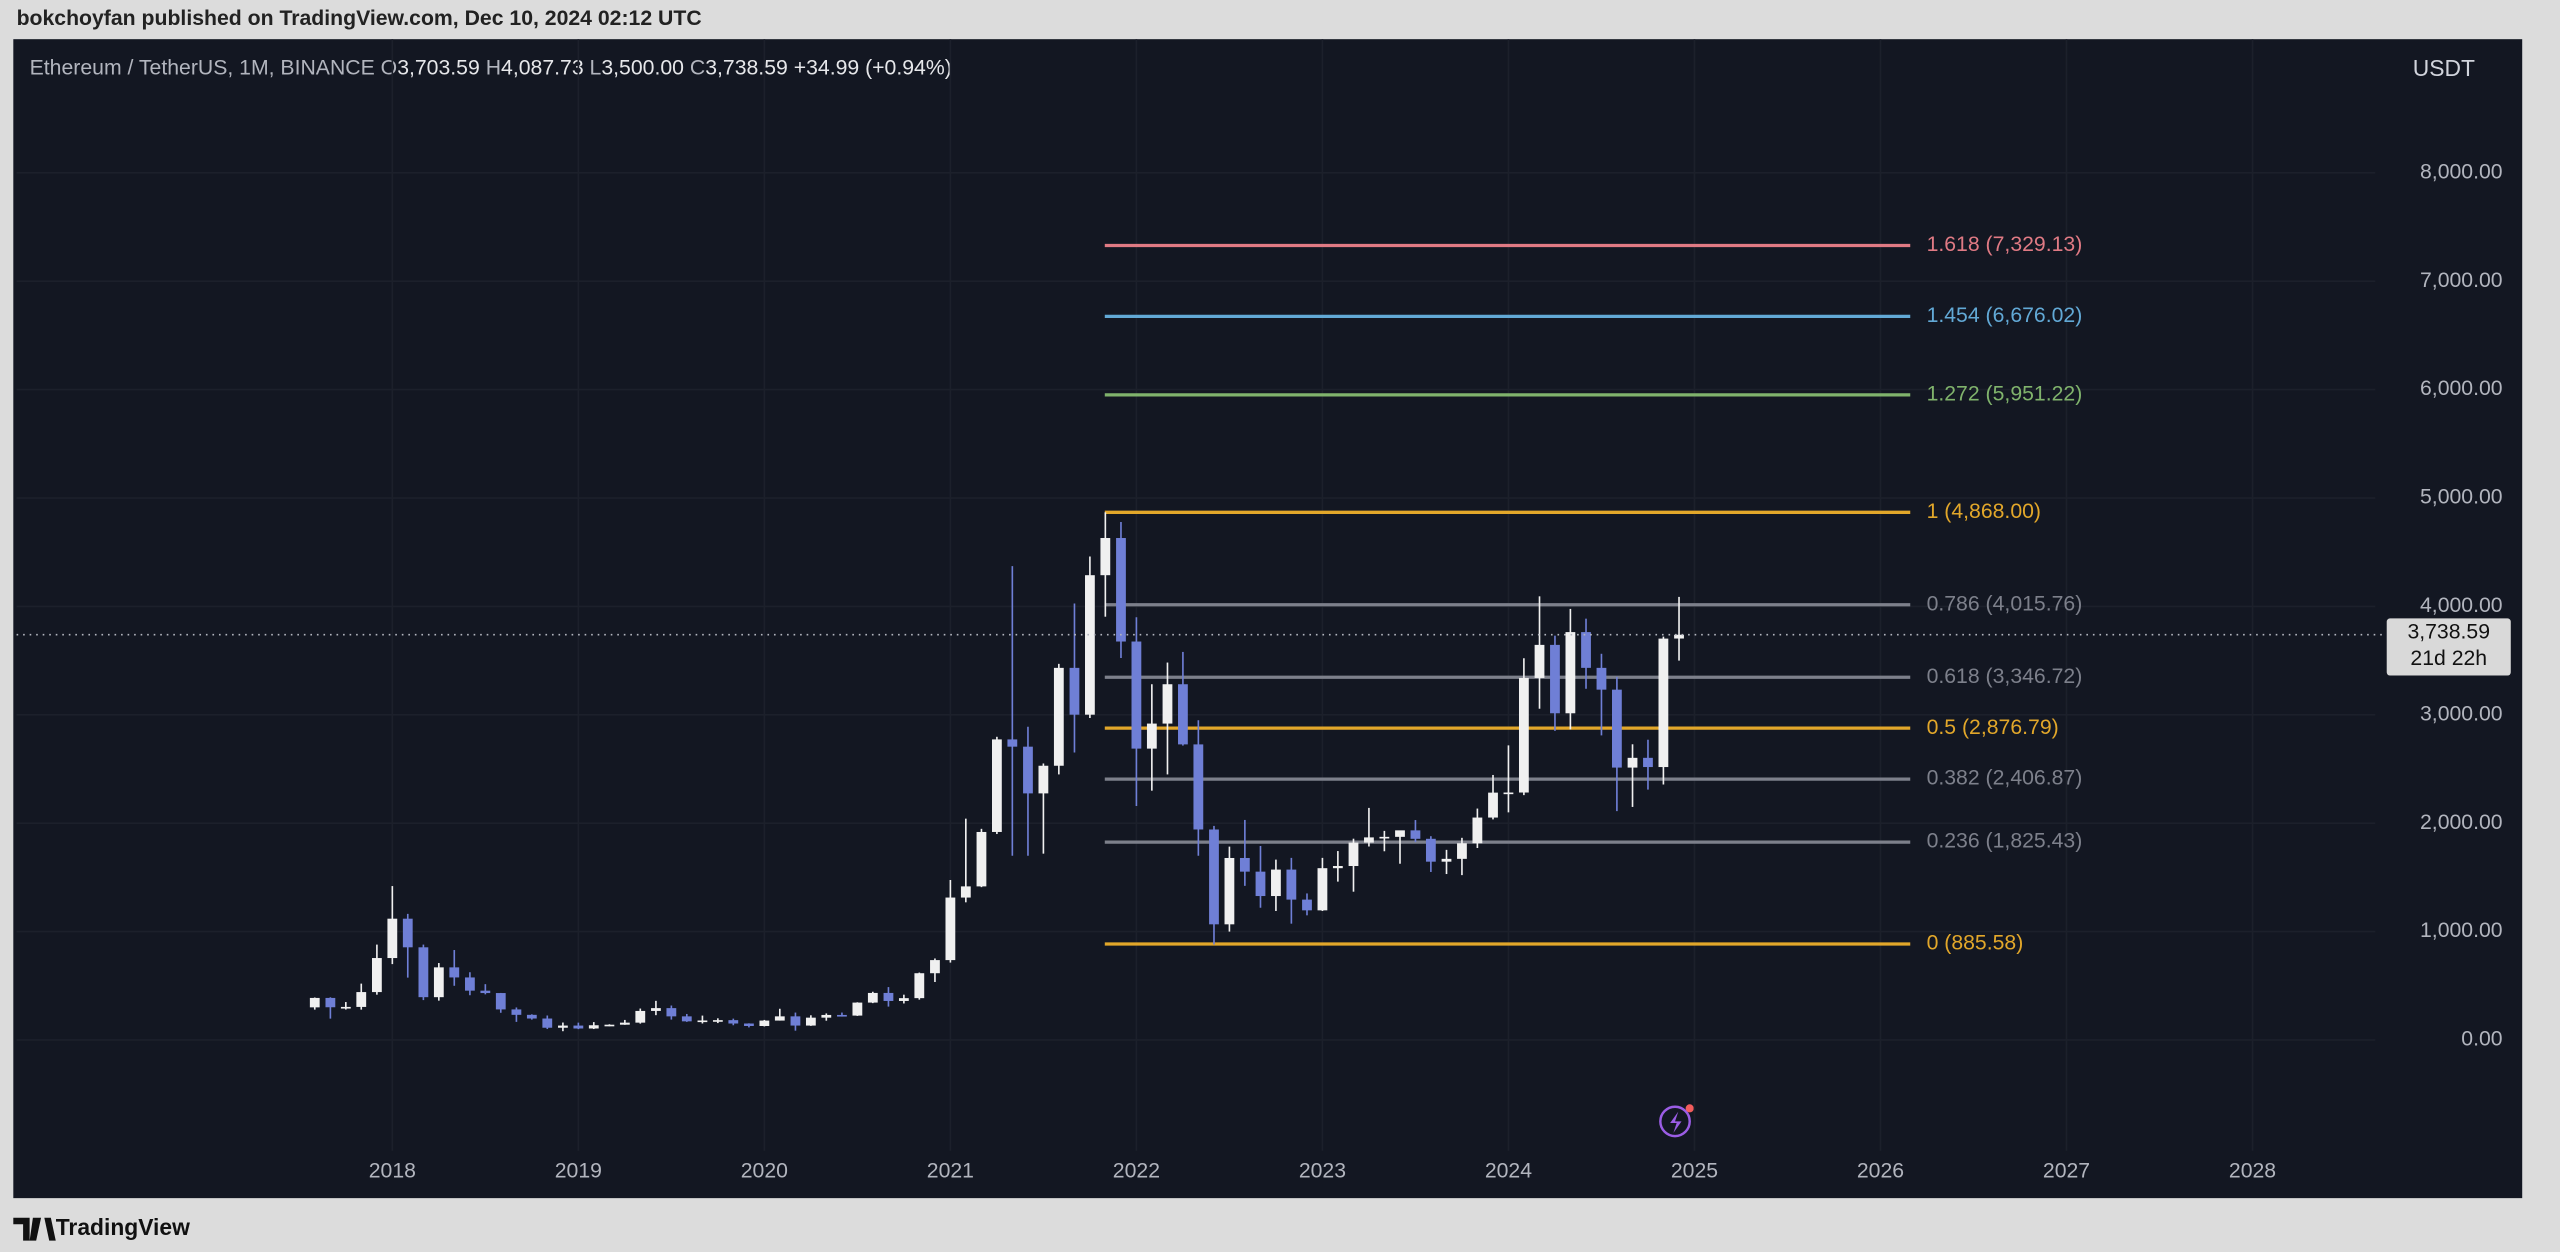 The image size is (2560, 1252). Describe the element at coordinates (1136, 1171) in the screenshot. I see `x-tick-label: 2022` at that location.